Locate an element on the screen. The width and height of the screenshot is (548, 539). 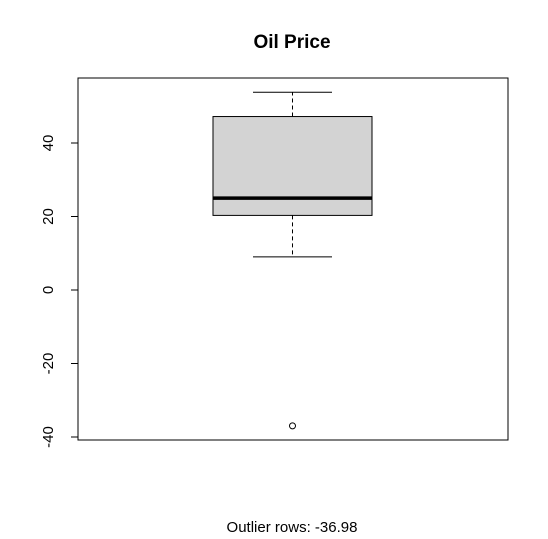
y-tick-label: -20 is located at coordinates (48, 364).